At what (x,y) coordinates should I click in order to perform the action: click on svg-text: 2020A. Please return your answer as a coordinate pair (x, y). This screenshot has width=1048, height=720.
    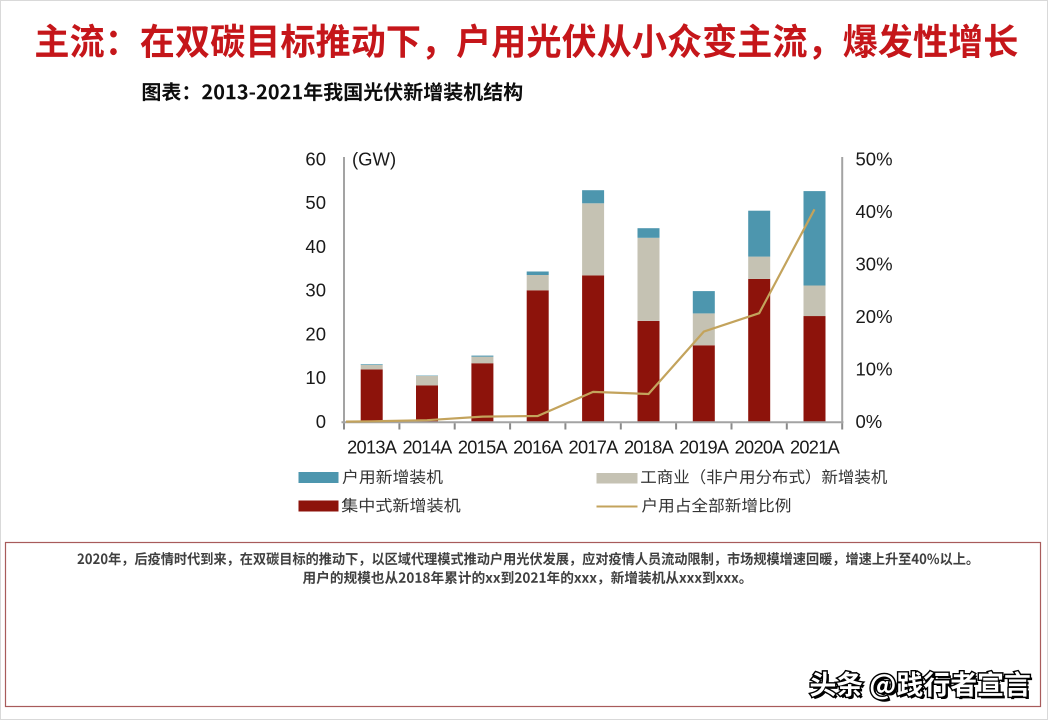
    Looking at the image, I should click on (760, 448).